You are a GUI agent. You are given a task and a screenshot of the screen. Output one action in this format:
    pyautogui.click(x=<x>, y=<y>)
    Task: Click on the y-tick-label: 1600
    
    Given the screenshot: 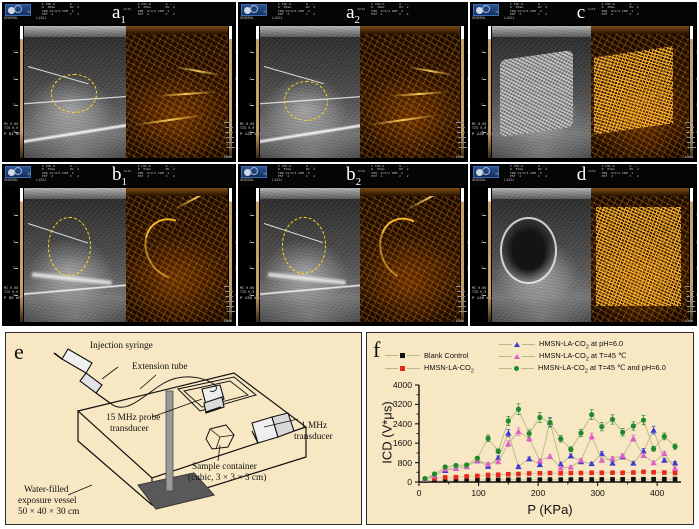 What is the action you would take?
    pyautogui.click(x=402, y=443)
    